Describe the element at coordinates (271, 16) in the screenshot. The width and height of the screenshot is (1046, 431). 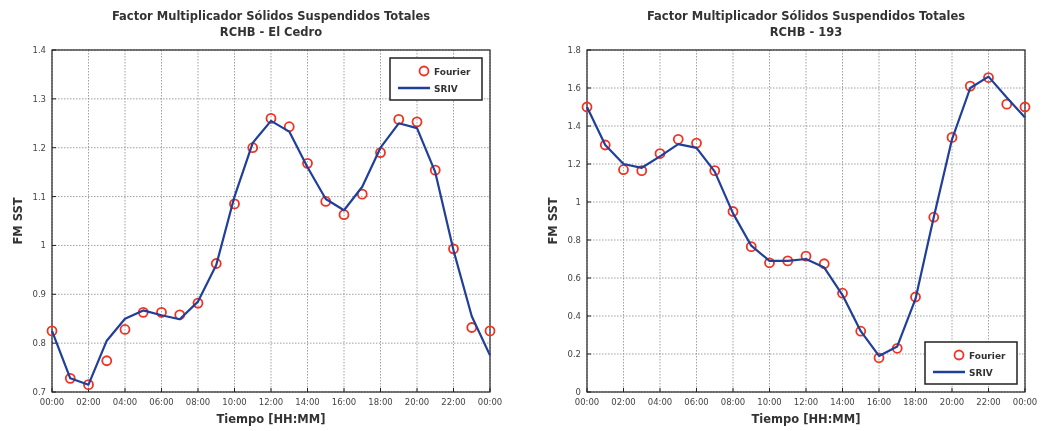
I see `chart-title: Factor Multiplicador Sólidos Suspendidos Totales` at that location.